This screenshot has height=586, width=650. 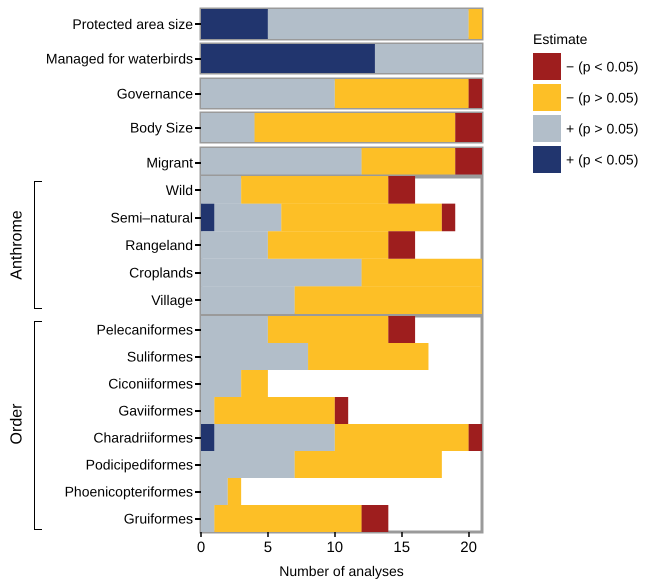 I want to click on y-tick-label: Podicipediformes, so click(x=139, y=464).